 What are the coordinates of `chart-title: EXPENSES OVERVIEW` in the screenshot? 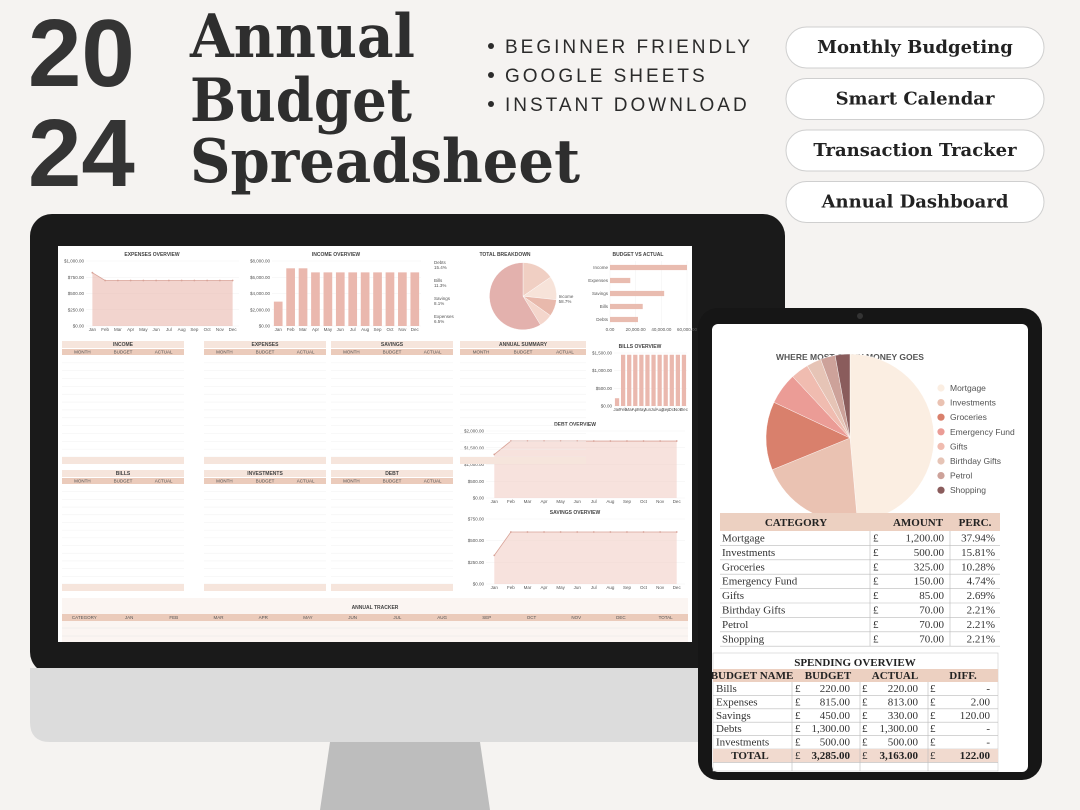 It's located at (151, 255).